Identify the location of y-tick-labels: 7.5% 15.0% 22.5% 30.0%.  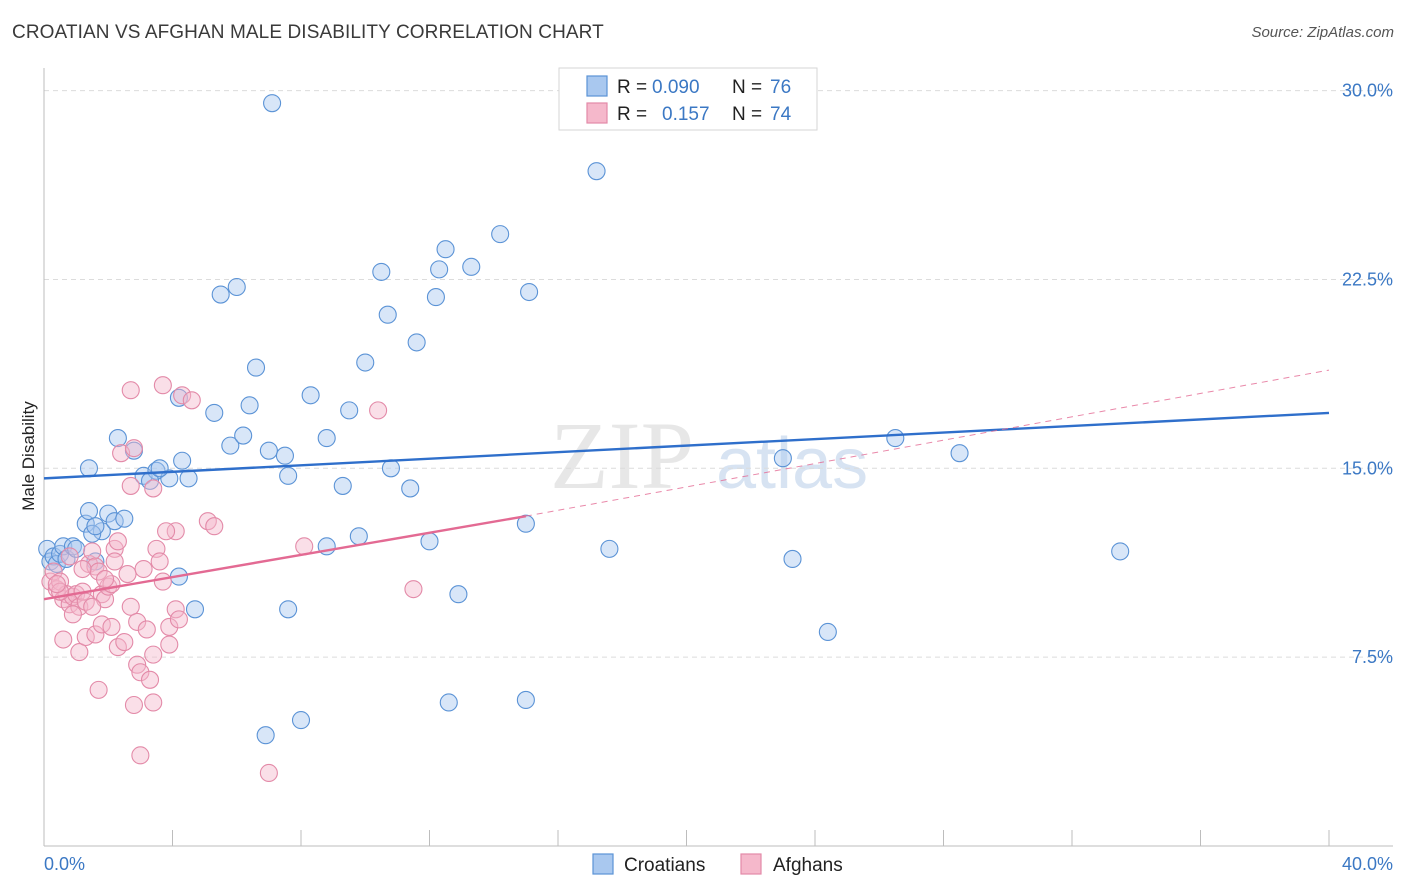
(1367, 374).